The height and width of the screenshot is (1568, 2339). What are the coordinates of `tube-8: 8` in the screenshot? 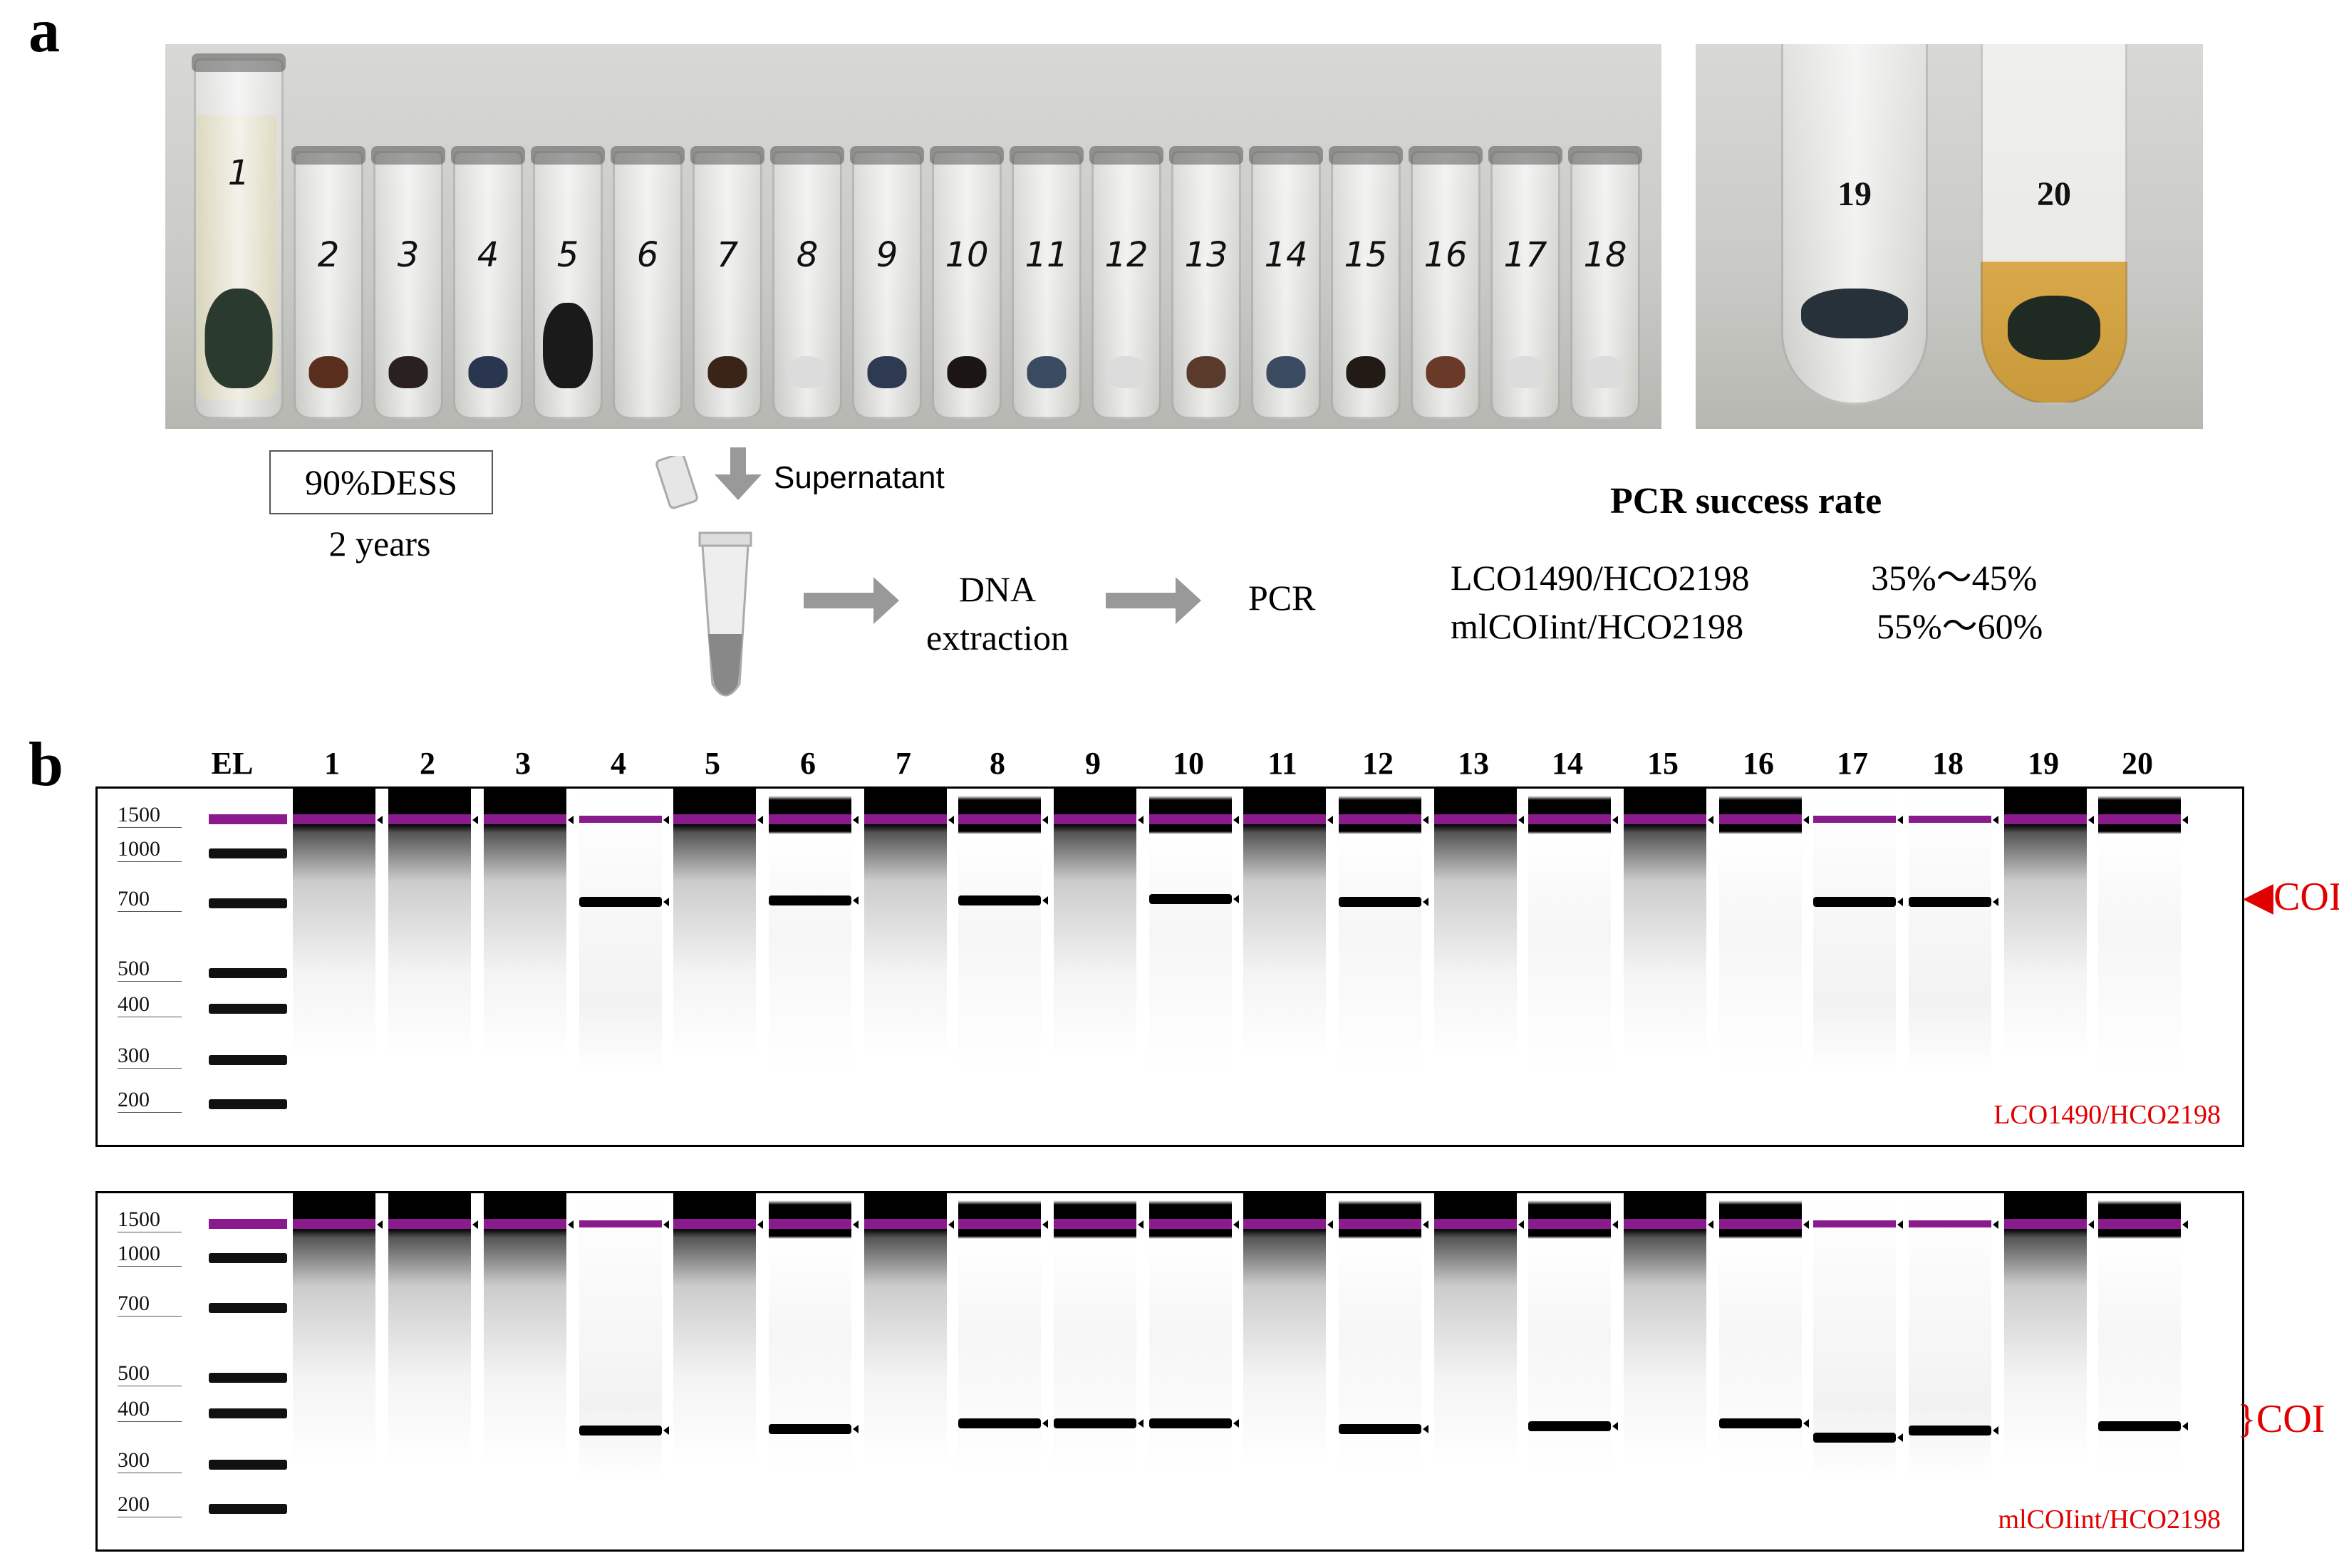 It's located at (807, 282).